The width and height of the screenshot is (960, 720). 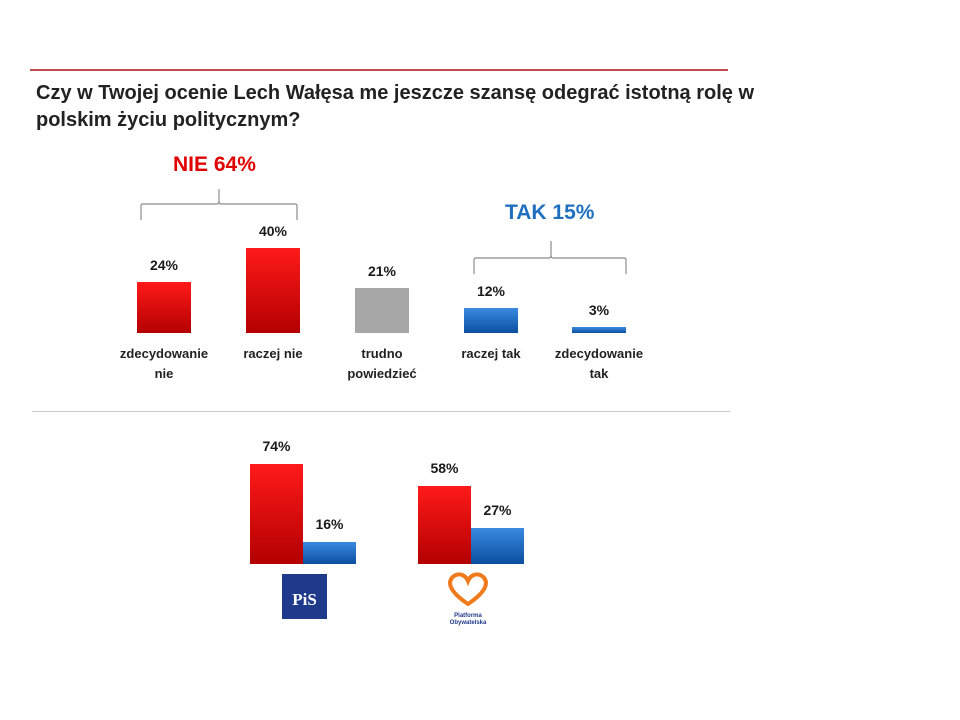 What do you see at coordinates (381, 411) in the screenshot?
I see `middle-divider` at bounding box center [381, 411].